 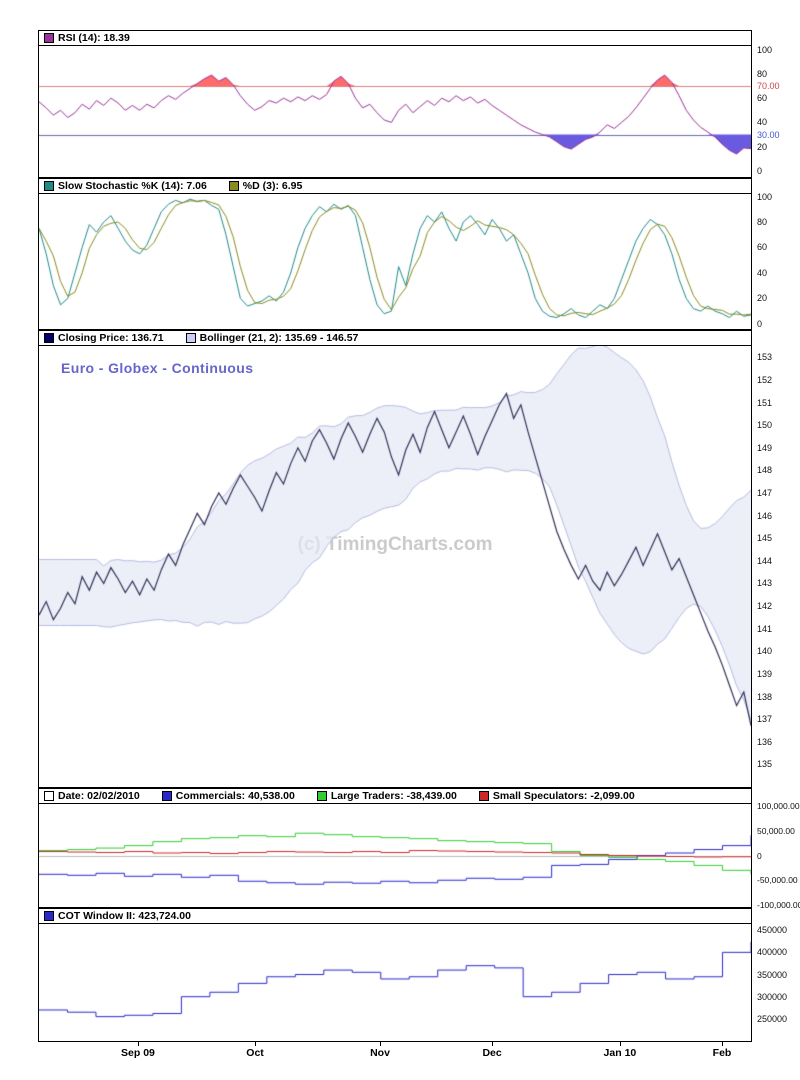 What do you see at coordinates (157, 368) in the screenshot?
I see `chart-title: Euro - Globex - Continuous` at bounding box center [157, 368].